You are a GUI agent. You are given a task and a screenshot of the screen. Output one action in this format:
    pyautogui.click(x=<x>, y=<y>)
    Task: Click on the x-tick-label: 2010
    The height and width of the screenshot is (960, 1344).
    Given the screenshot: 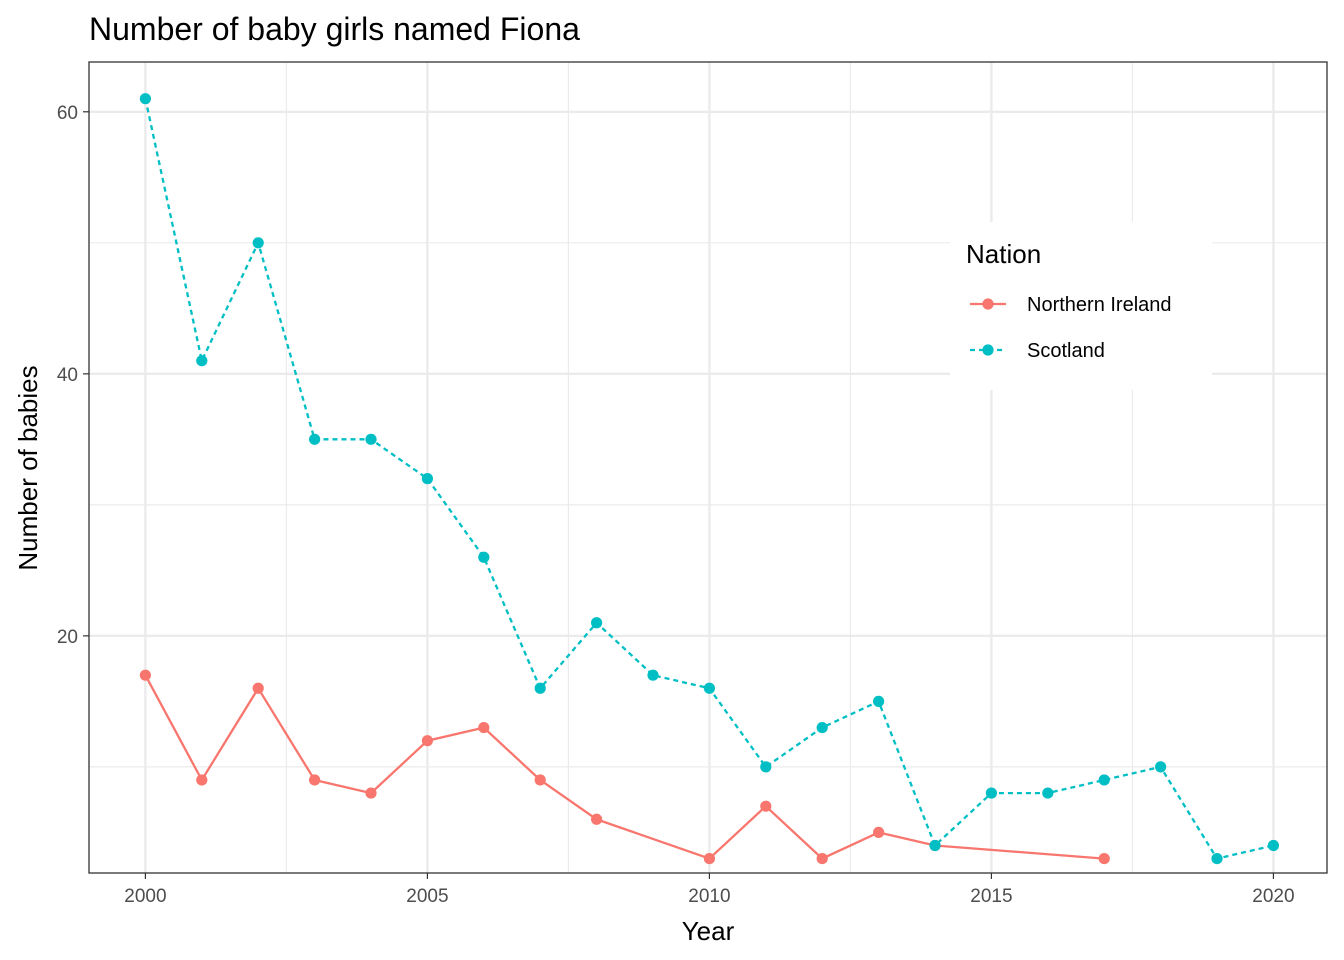 What is the action you would take?
    pyautogui.click(x=709, y=896)
    